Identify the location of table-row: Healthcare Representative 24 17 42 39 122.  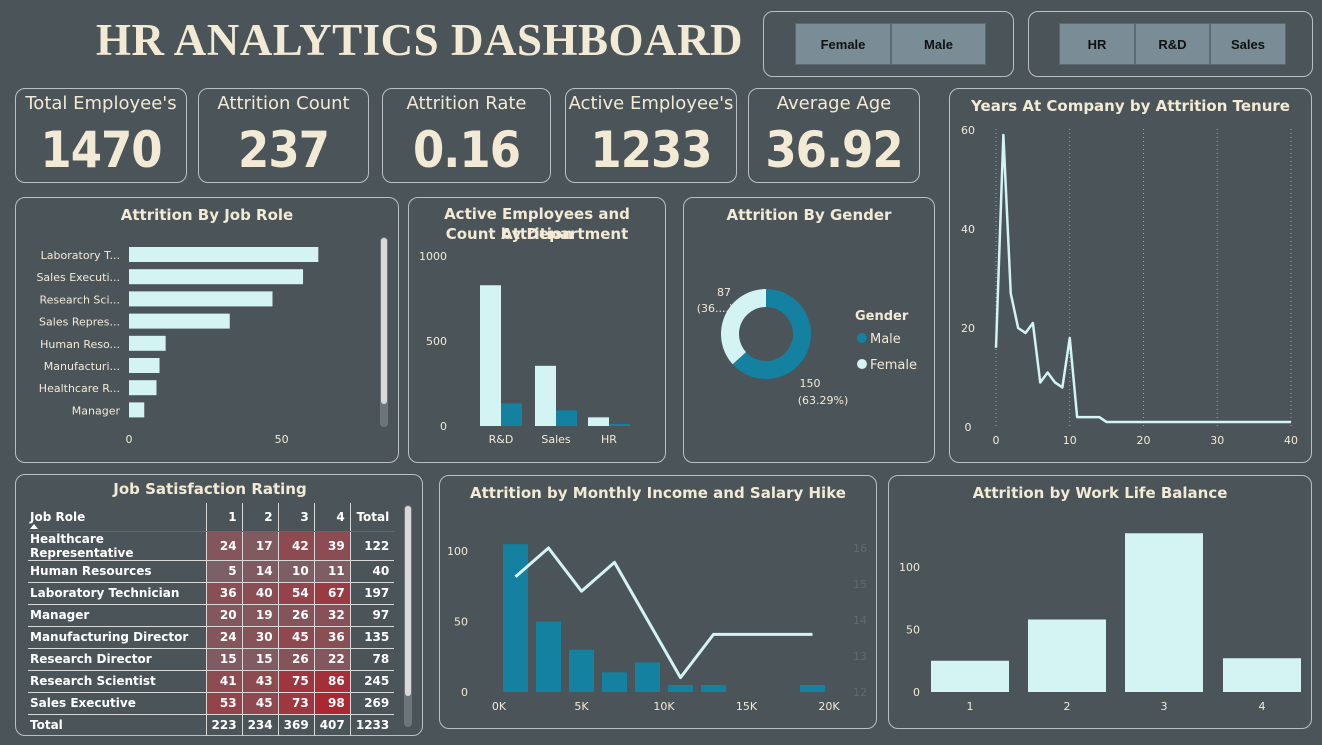
(211, 546).